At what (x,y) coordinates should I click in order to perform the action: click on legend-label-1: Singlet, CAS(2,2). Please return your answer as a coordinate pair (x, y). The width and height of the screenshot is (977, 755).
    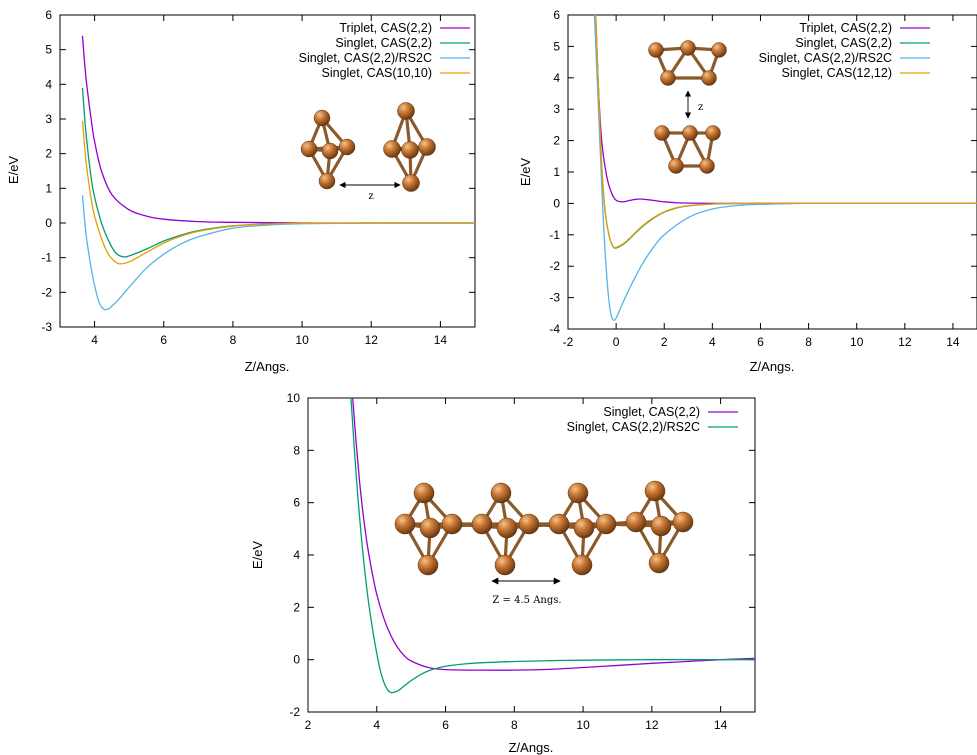
    Looking at the image, I should click on (651, 412).